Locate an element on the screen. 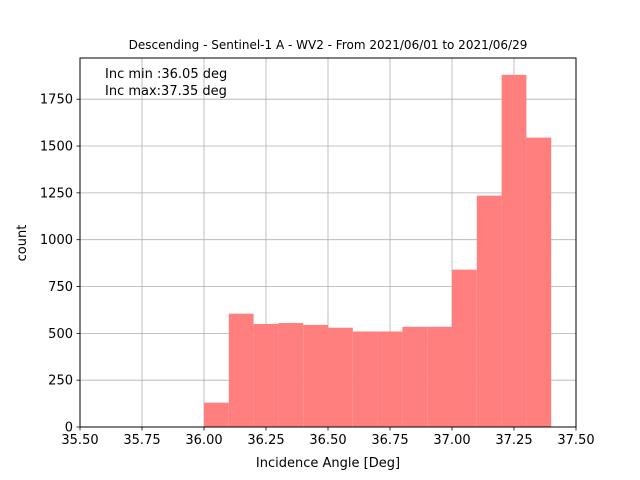  x-tick-label: 37.00 is located at coordinates (451, 440).